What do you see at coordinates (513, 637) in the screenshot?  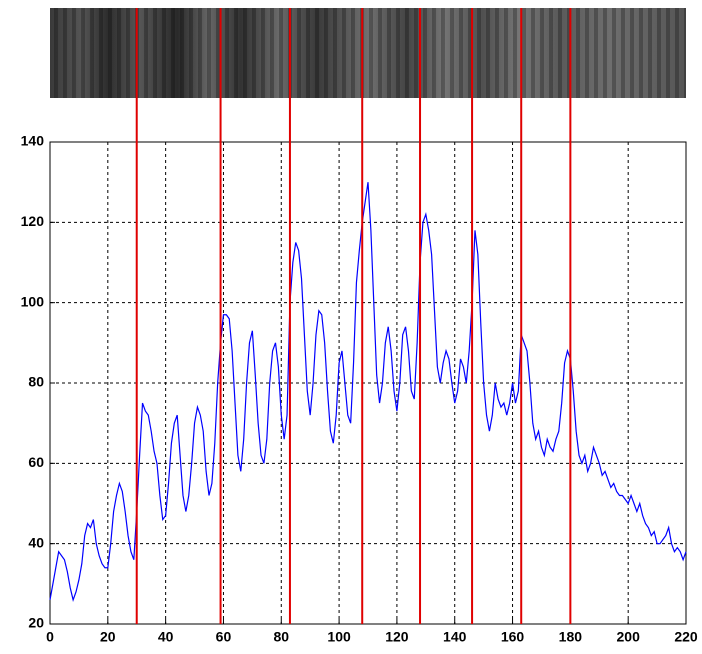 I see `x-tick-label: 160` at bounding box center [513, 637].